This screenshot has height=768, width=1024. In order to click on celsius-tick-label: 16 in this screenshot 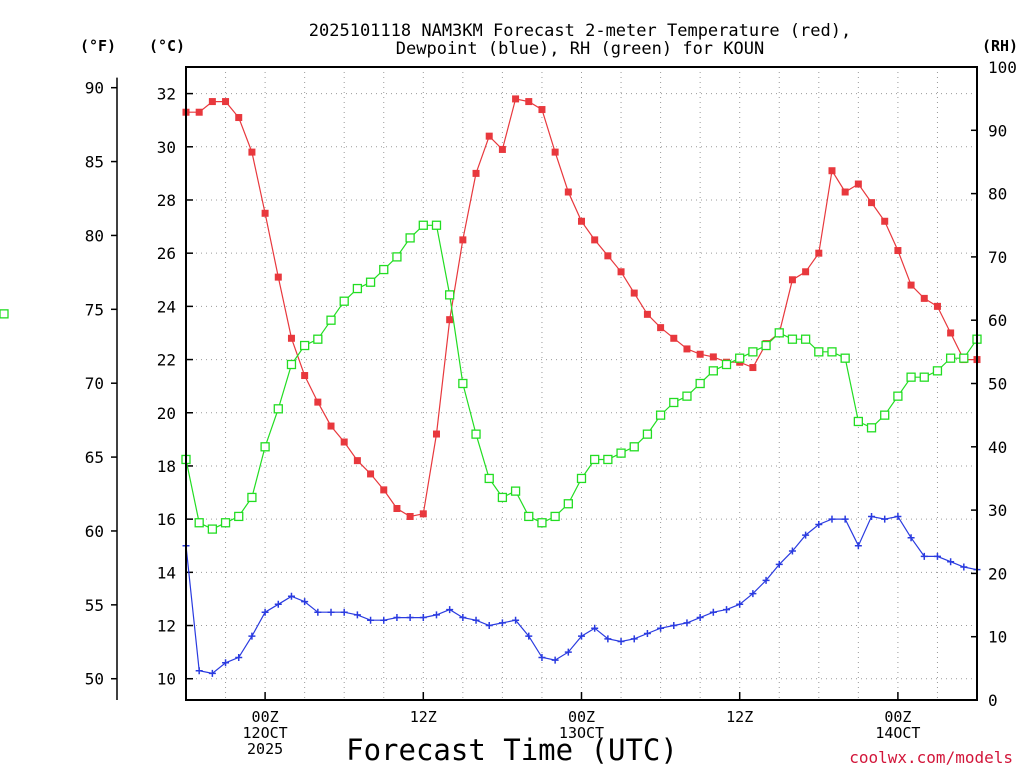, I will do `click(166, 519)`.